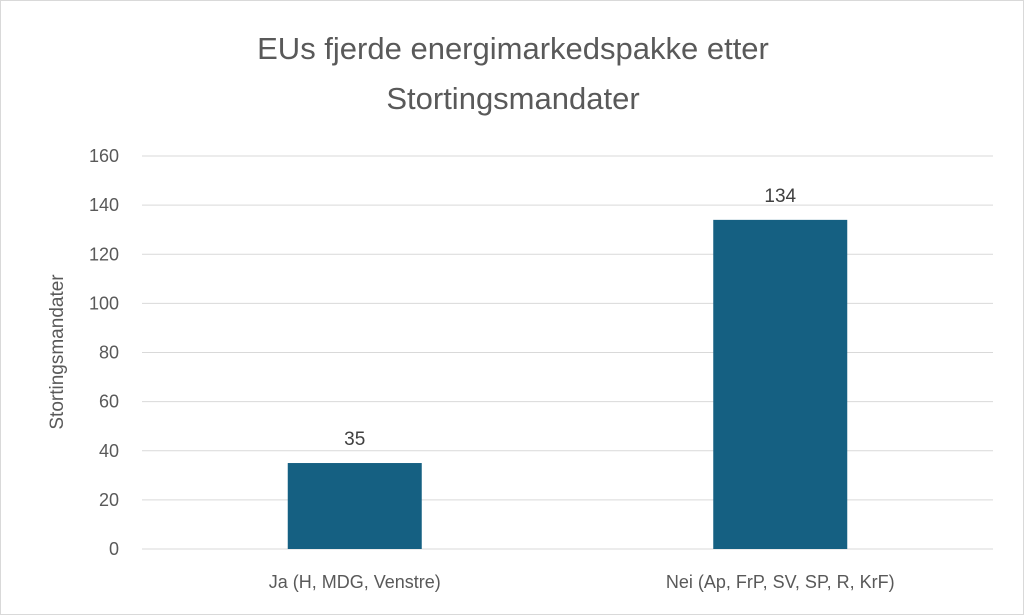  What do you see at coordinates (57, 352) in the screenshot?
I see `y-axis-title: Stortingsmandater` at bounding box center [57, 352].